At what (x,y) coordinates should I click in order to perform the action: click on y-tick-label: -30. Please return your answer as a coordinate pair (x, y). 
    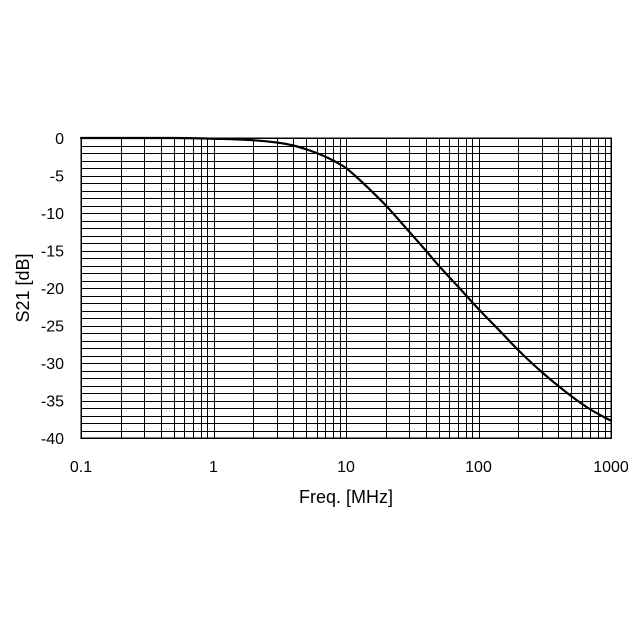
    Looking at the image, I should click on (52, 364).